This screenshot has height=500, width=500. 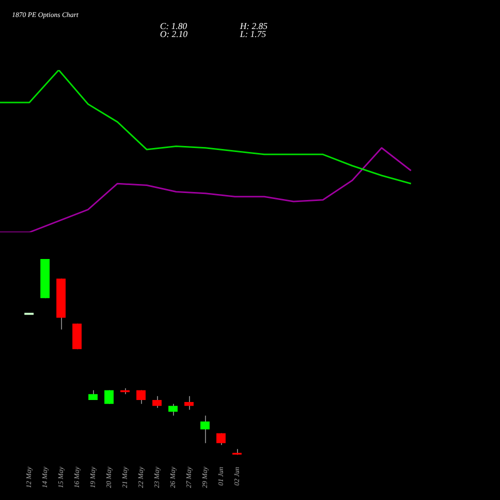 What do you see at coordinates (252, 34) in the screenshot?
I see `text: L: 1.75` at bounding box center [252, 34].